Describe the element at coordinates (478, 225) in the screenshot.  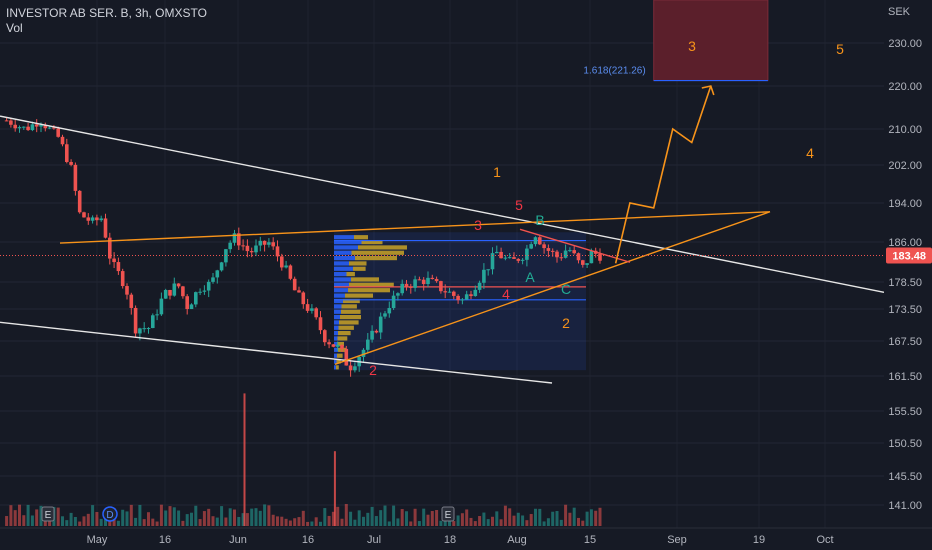
I see `wave-label-red: 3` at that location.